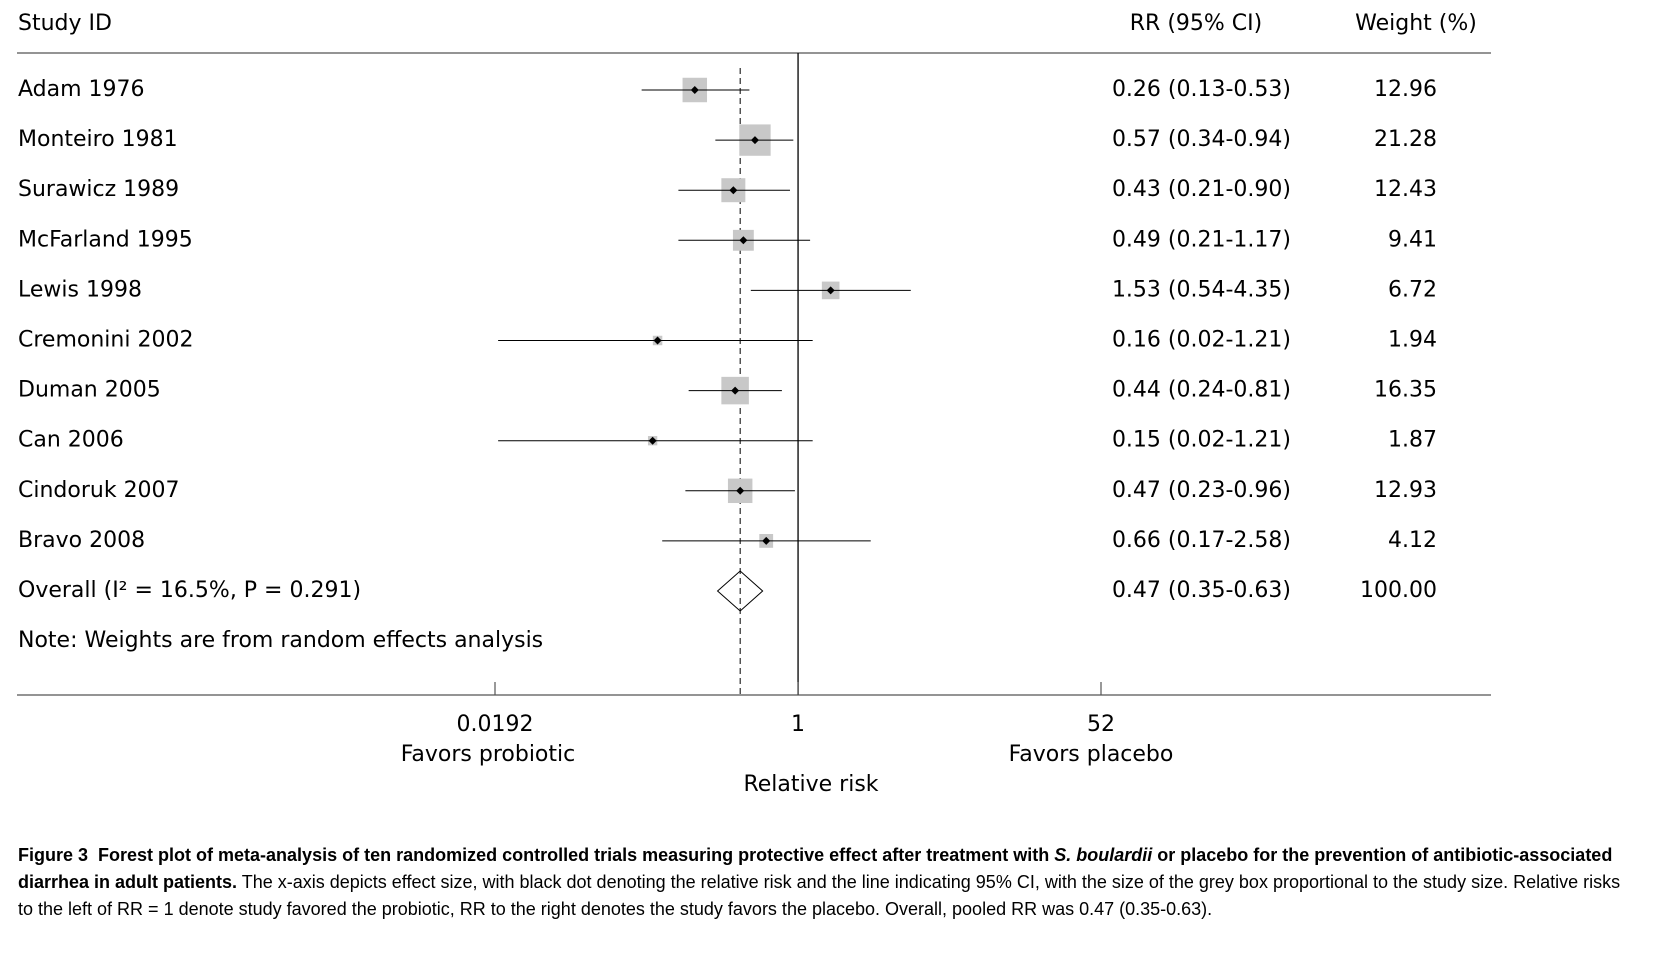 Image resolution: width=1653 pixels, height=979 pixels. I want to click on study-label: Cremonini 2002, so click(105, 340).